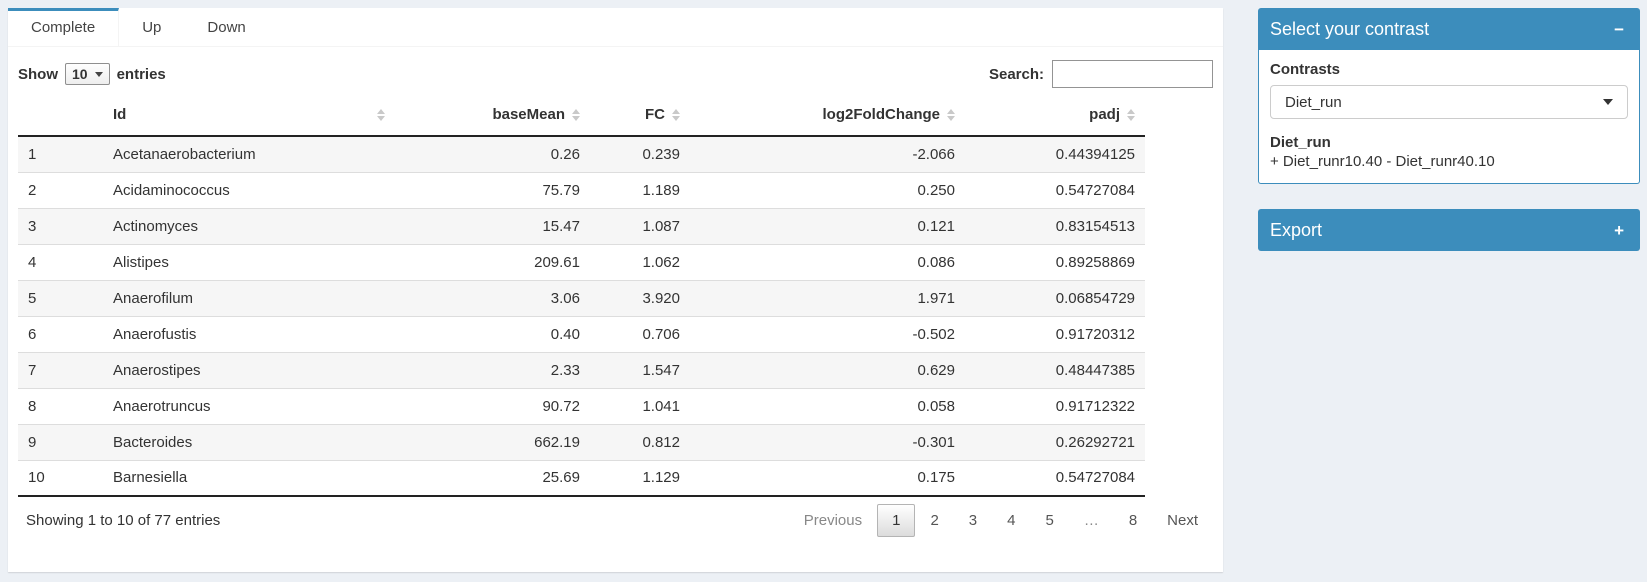 This screenshot has height=582, width=1647. Describe the element at coordinates (833, 520) in the screenshot. I see `pagination-previous: Previous` at that location.